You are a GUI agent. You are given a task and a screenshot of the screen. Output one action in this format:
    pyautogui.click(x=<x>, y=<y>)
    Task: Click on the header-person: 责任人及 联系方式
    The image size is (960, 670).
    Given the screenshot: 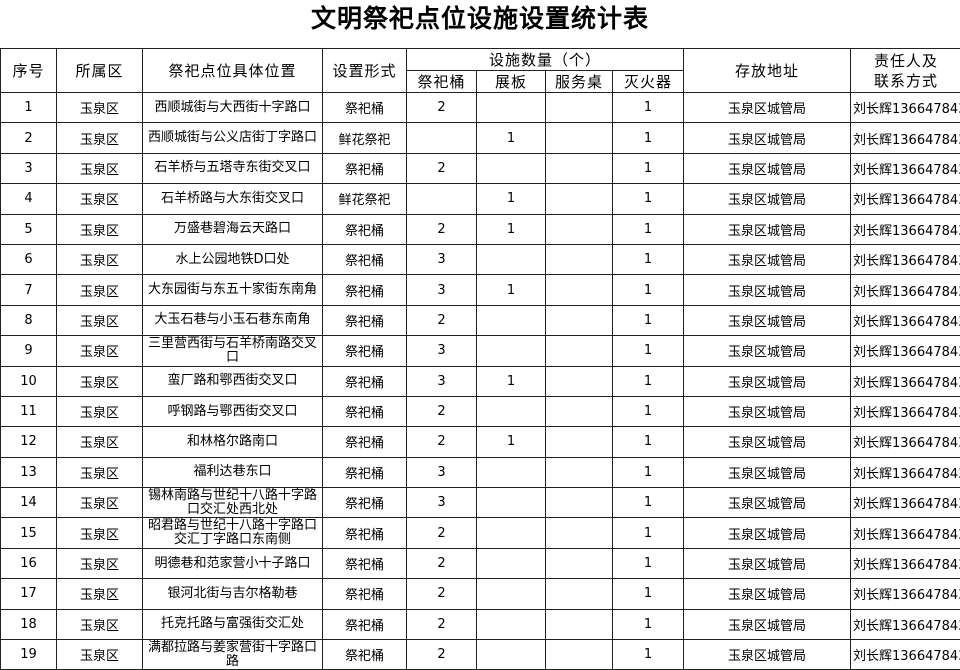 What is the action you would take?
    pyautogui.click(x=905, y=71)
    